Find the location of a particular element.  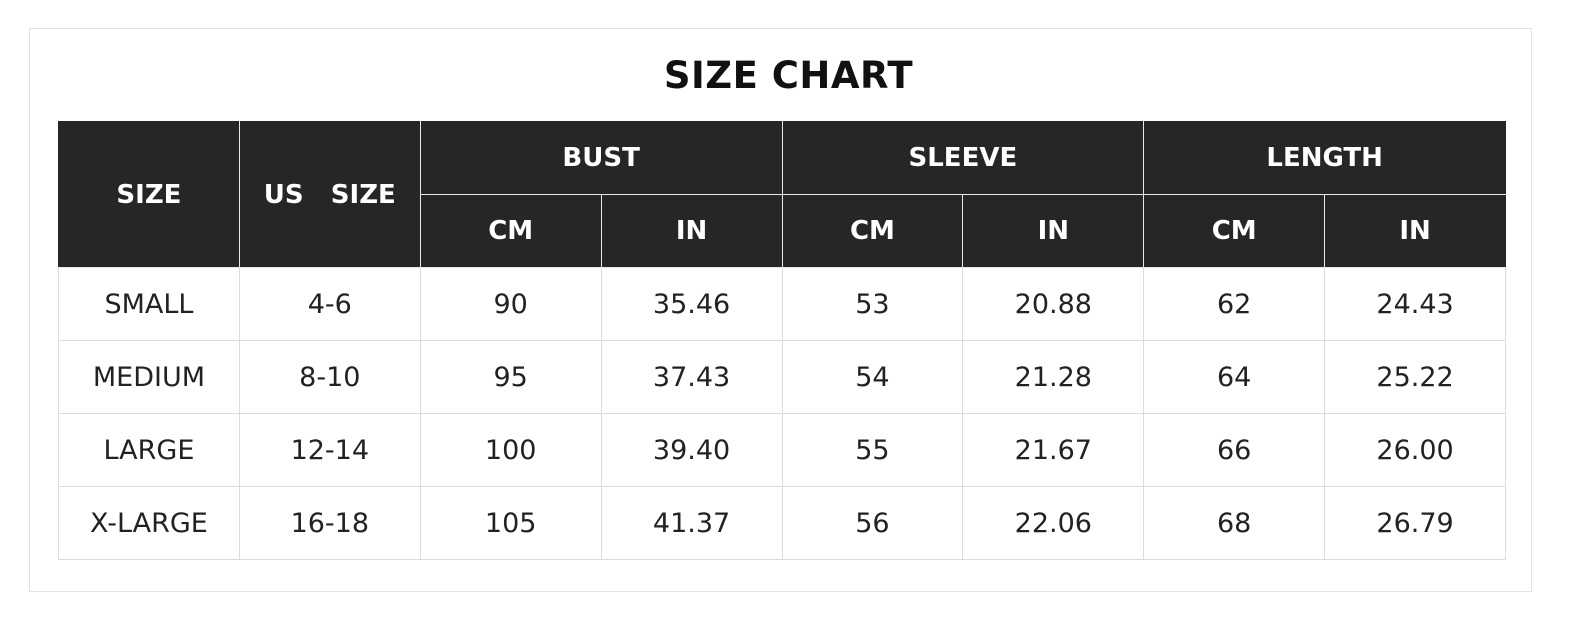

table-cell: 66 is located at coordinates (1234, 450).